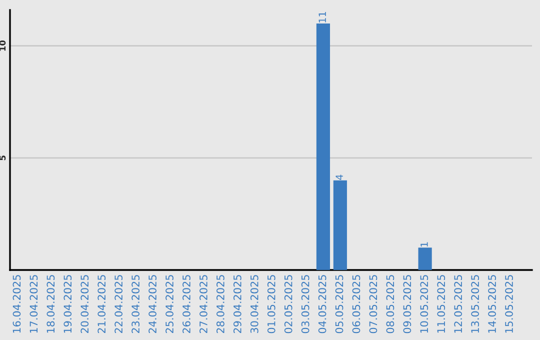  I want to click on x-tick-label: 13.05.2025, so click(475, 304).